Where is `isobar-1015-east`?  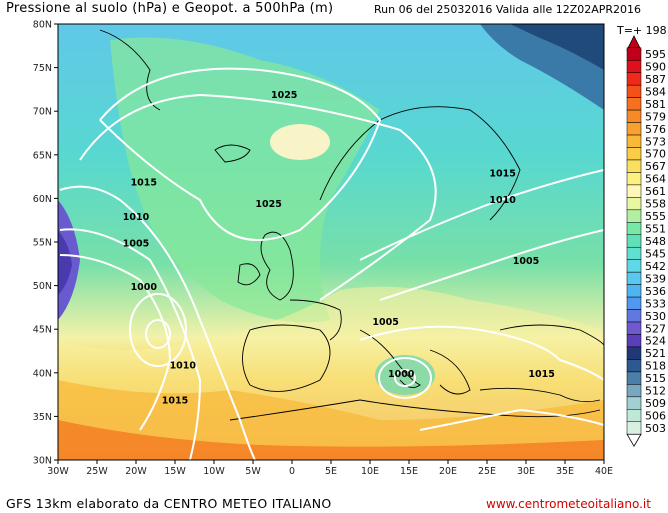 isobar-1015-east is located at coordinates (481, 215).